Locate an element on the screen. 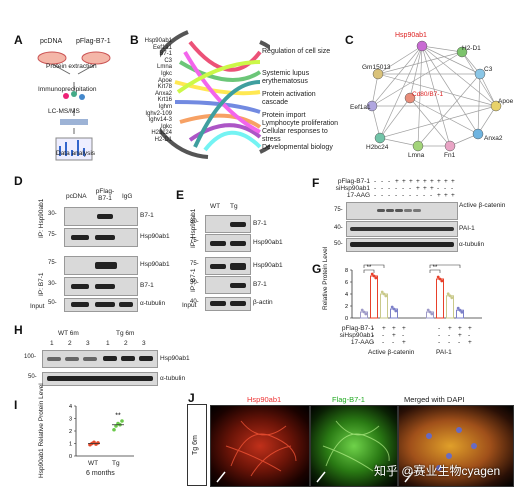 The image size is (519, 493). g-tick-label: 0 is located at coordinates (346, 319).